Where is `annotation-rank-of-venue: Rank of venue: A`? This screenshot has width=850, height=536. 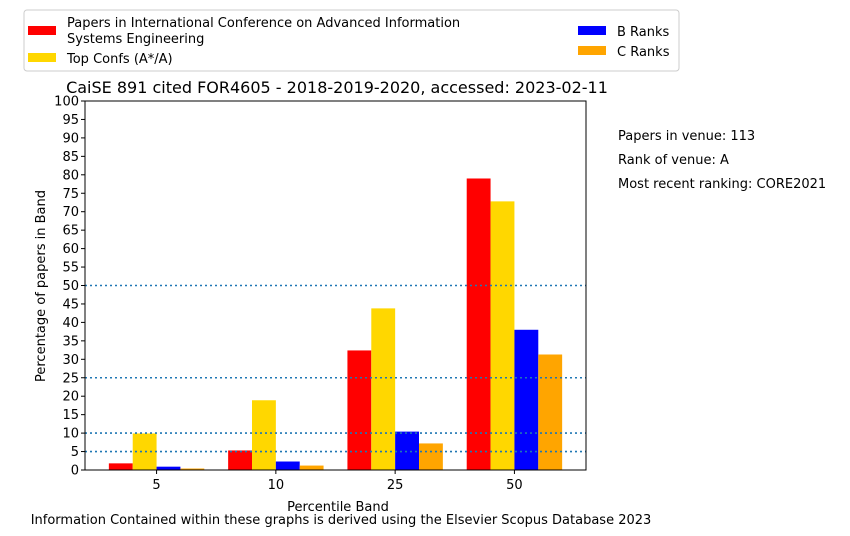 annotation-rank-of-venue: Rank of venue: A is located at coordinates (673, 160).